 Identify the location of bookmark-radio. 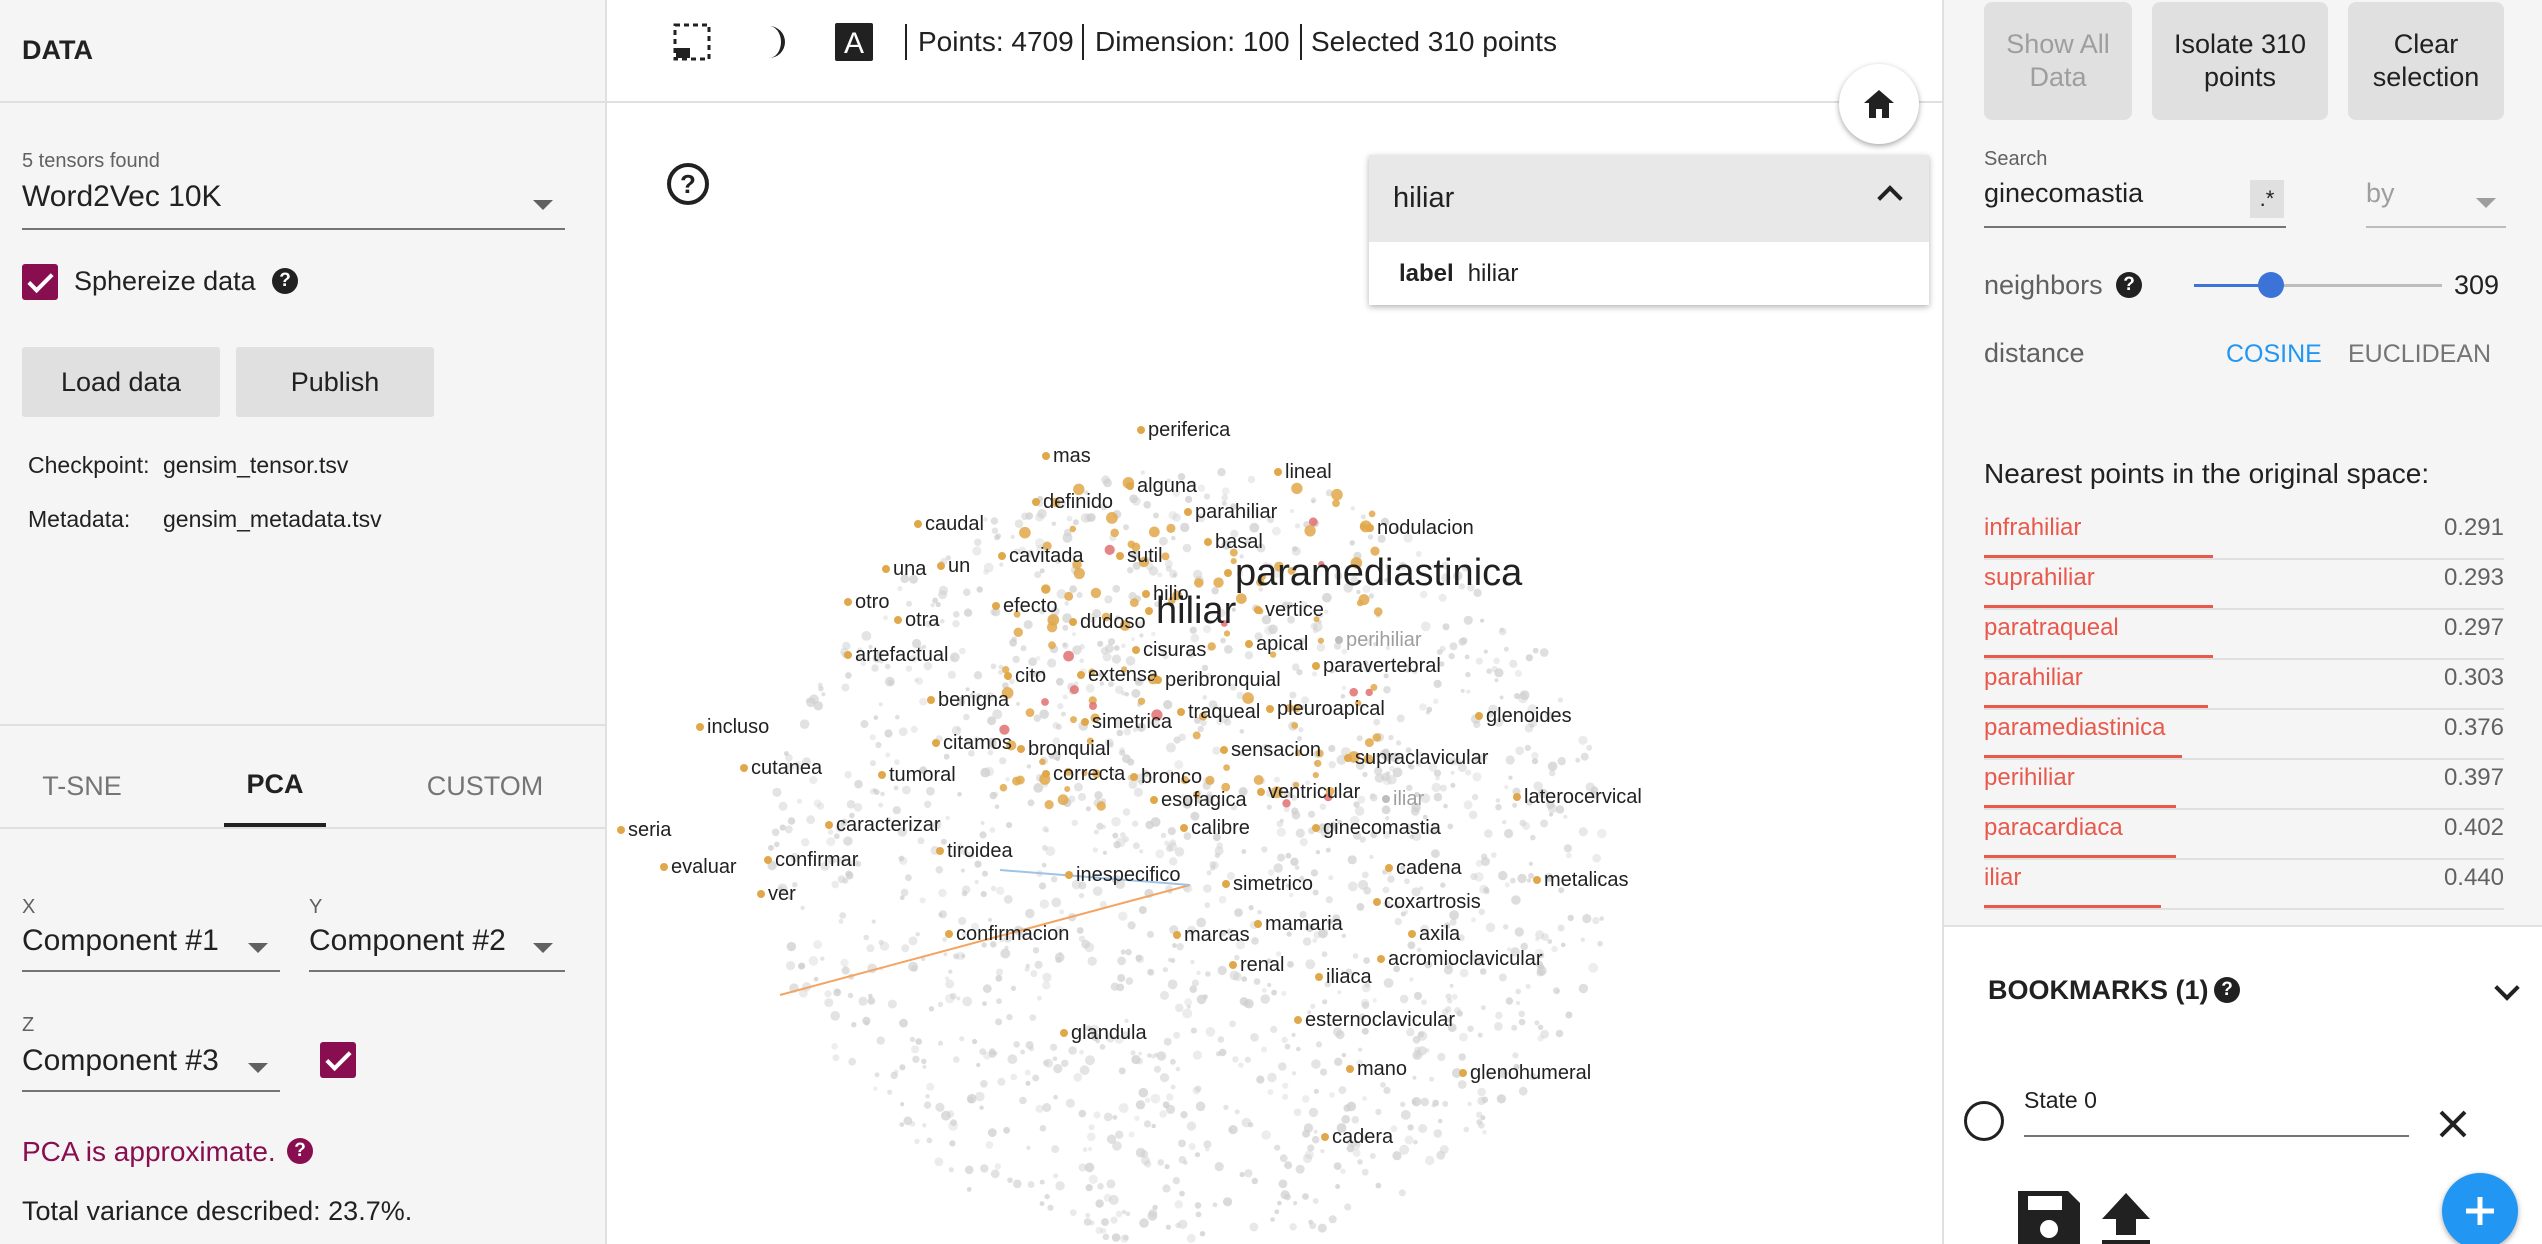
(1984, 1121).